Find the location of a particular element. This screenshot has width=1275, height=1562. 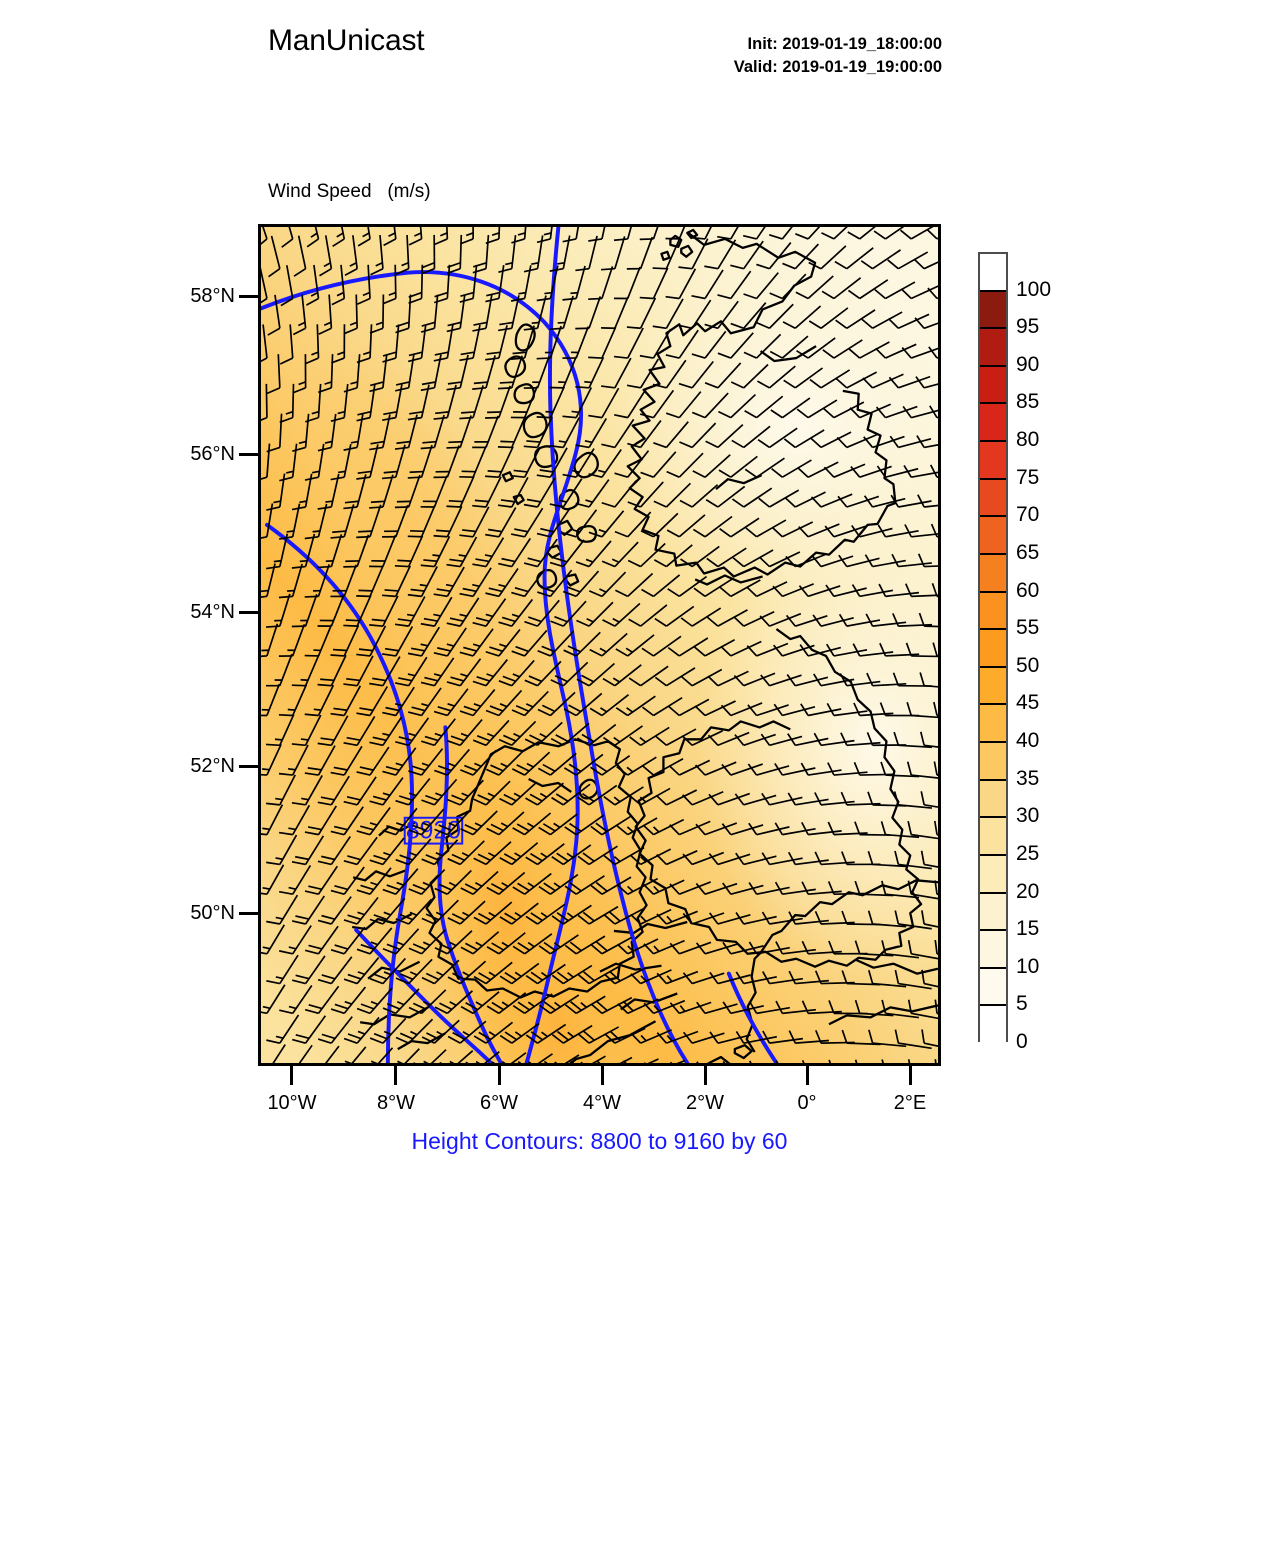

lon-tick-10w is located at coordinates (291, 1075).